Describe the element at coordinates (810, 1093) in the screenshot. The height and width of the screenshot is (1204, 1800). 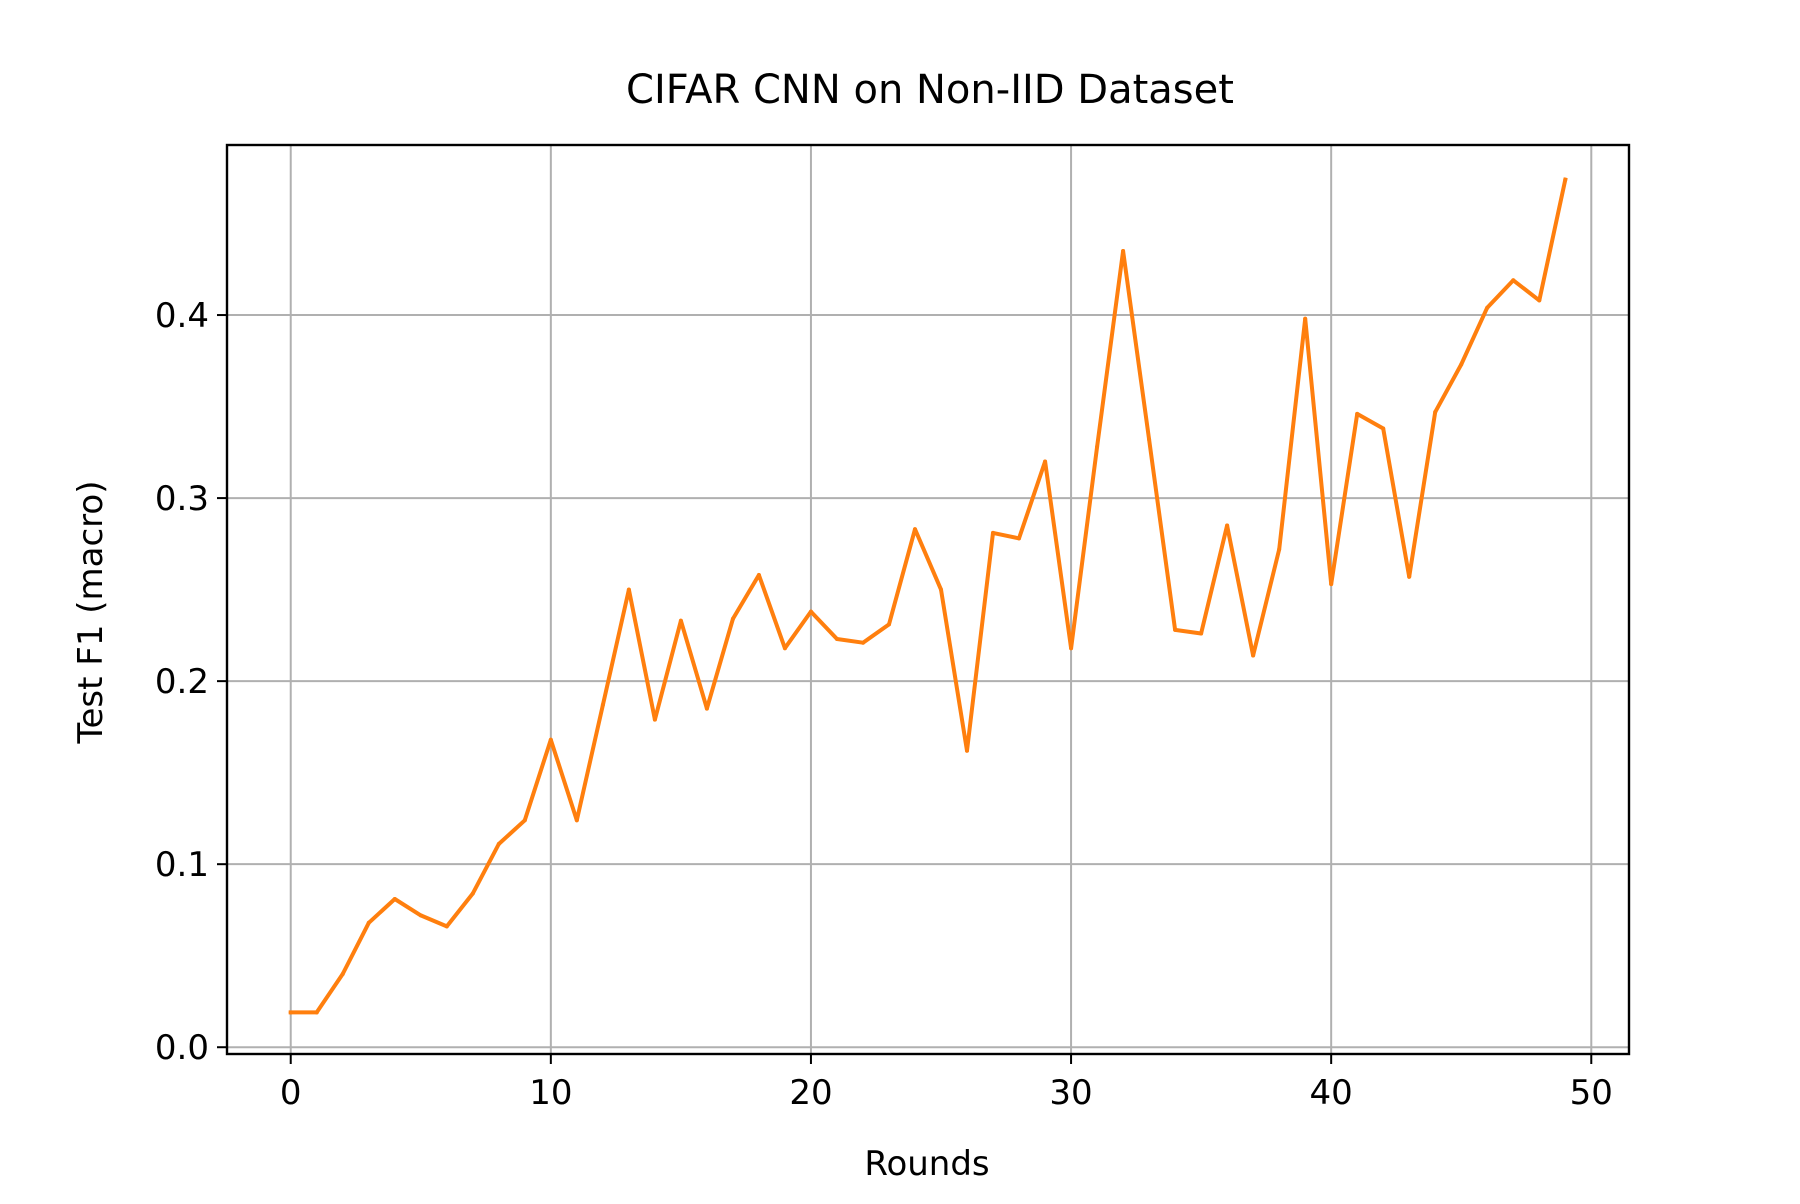
I see `x-tick-label: 20` at that location.